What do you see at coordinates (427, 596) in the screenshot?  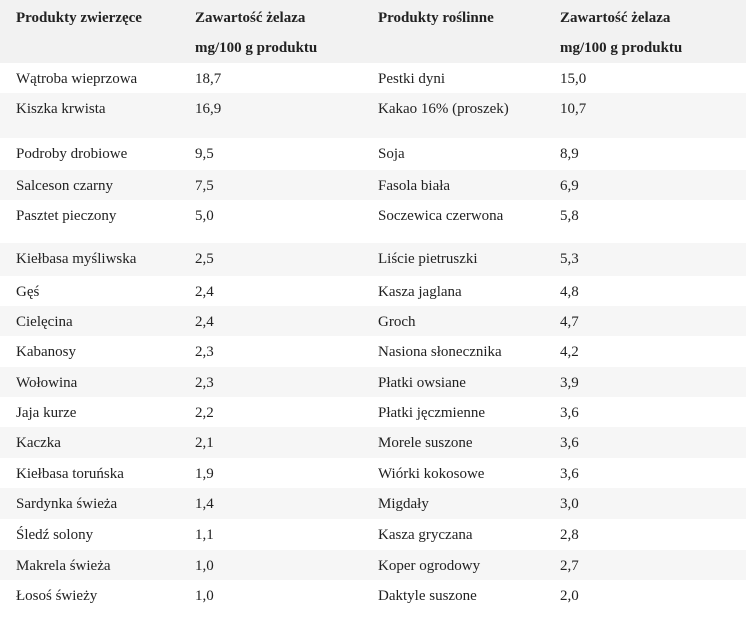 I see `product-name: Daktyle suszone` at bounding box center [427, 596].